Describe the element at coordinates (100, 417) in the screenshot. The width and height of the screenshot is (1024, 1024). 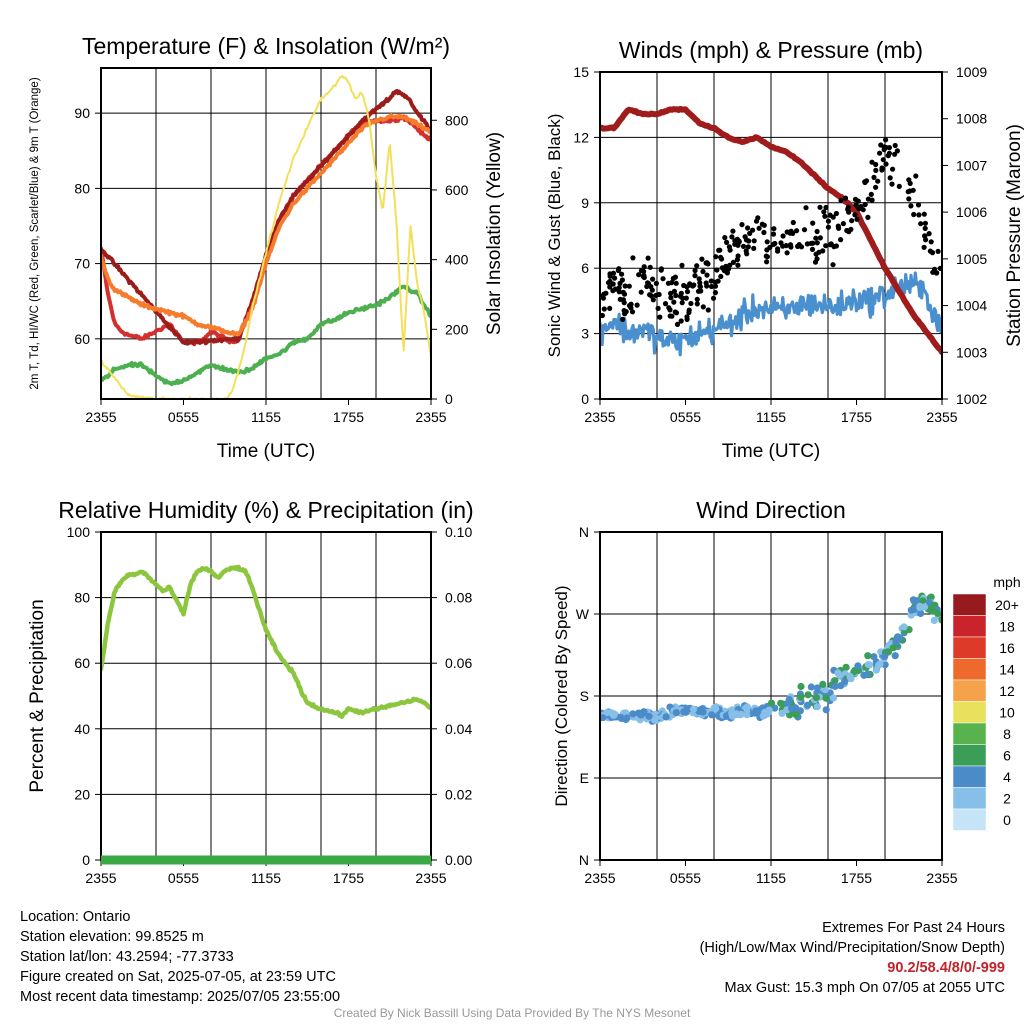
I see `x-tick-label: 2355` at that location.